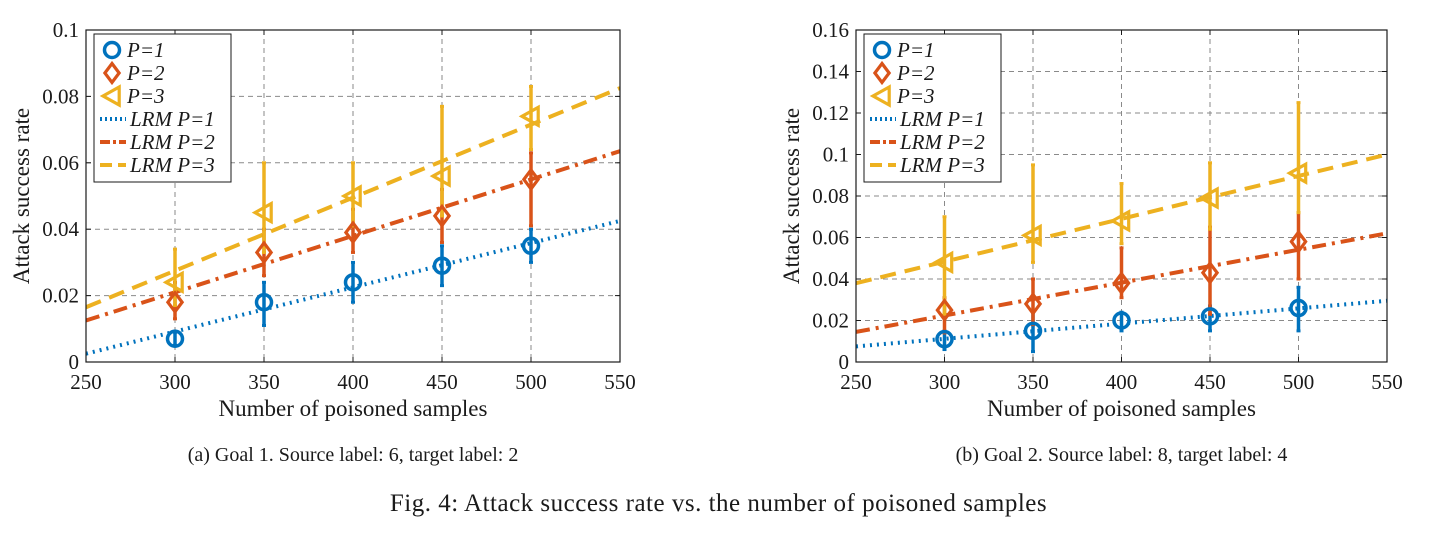  Describe the element at coordinates (830, 113) in the screenshot. I see `y-tick-label: 0.12` at that location.